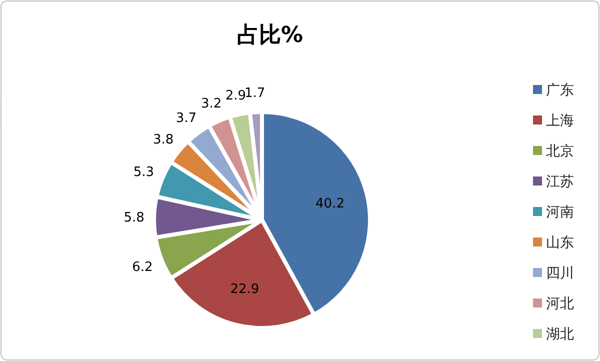 This screenshot has height=361, width=600. What do you see at coordinates (560, 243) in the screenshot?
I see `legend-label: 山东` at bounding box center [560, 243].